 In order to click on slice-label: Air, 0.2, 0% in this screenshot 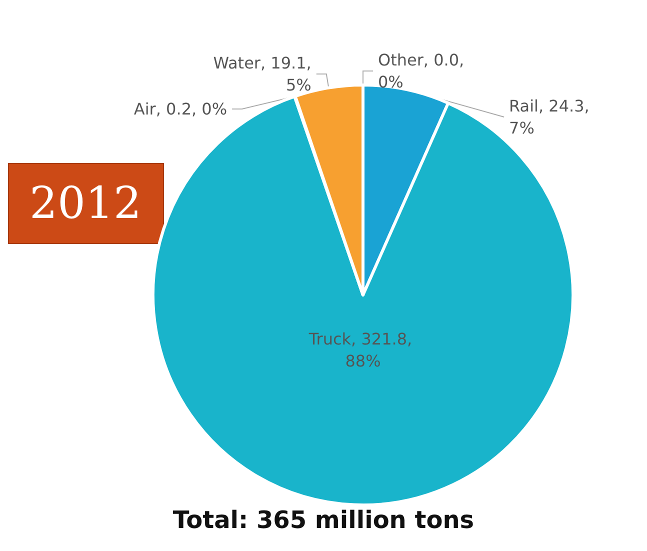, I will do `click(181, 109)`.